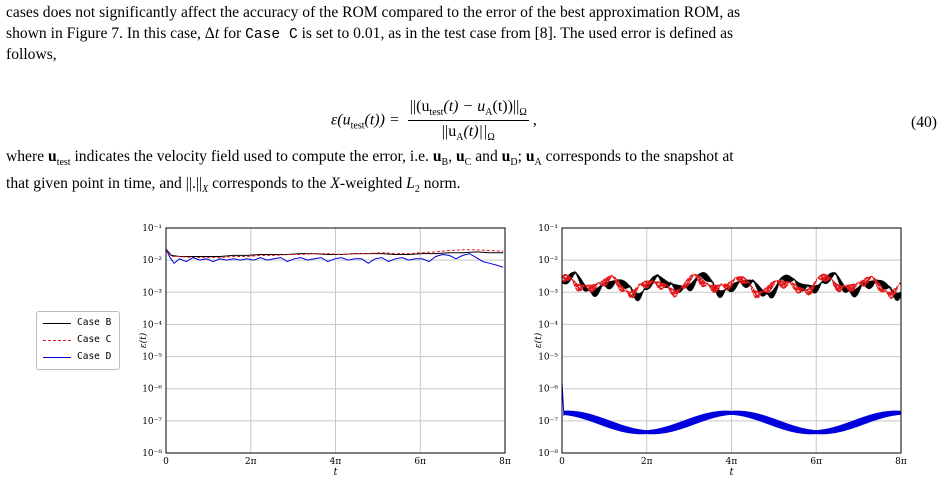 This screenshot has height=483, width=945. I want to click on eq-lhs-sub: test, so click(357, 126).